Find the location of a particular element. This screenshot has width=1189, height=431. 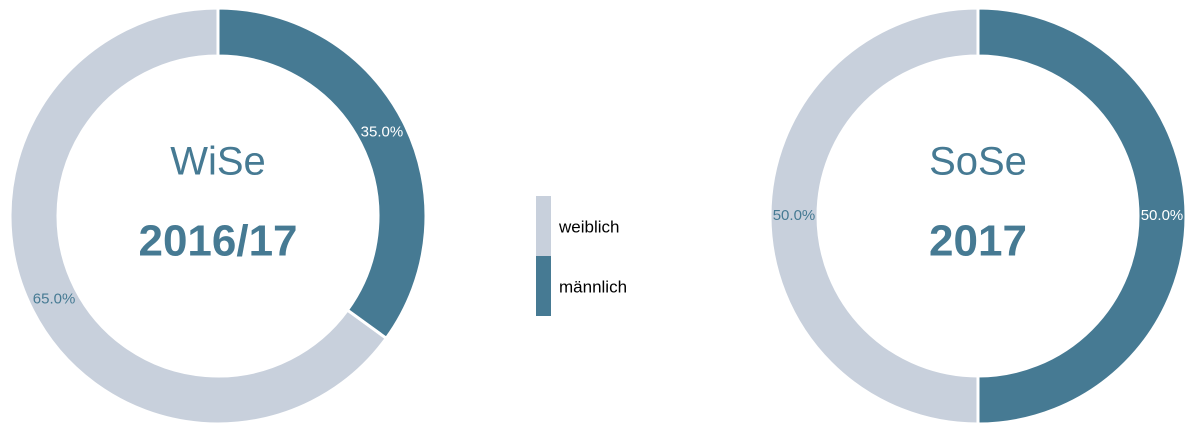

center-subtitle: 2016/17 is located at coordinates (217, 241).